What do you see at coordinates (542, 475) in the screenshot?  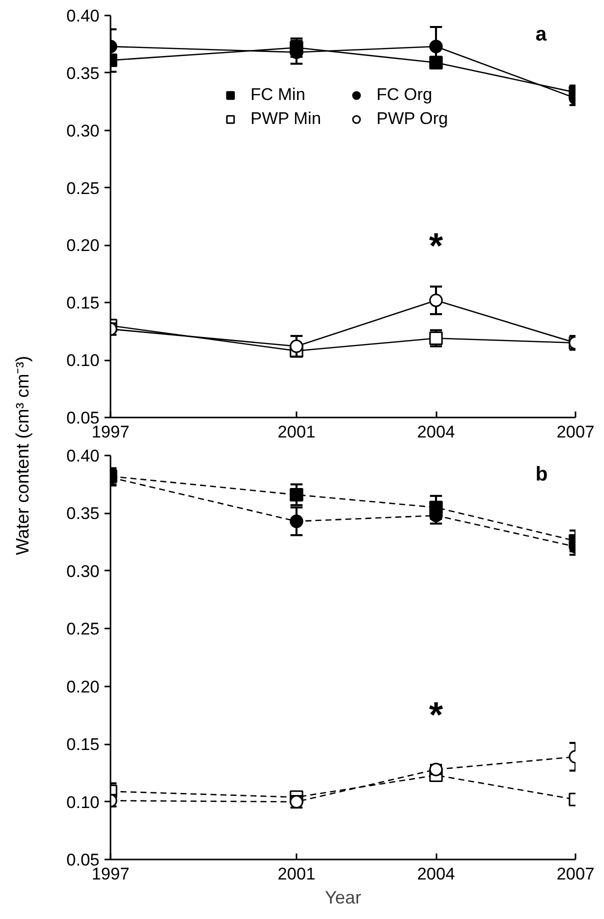 I see `chart-title: b` at bounding box center [542, 475].